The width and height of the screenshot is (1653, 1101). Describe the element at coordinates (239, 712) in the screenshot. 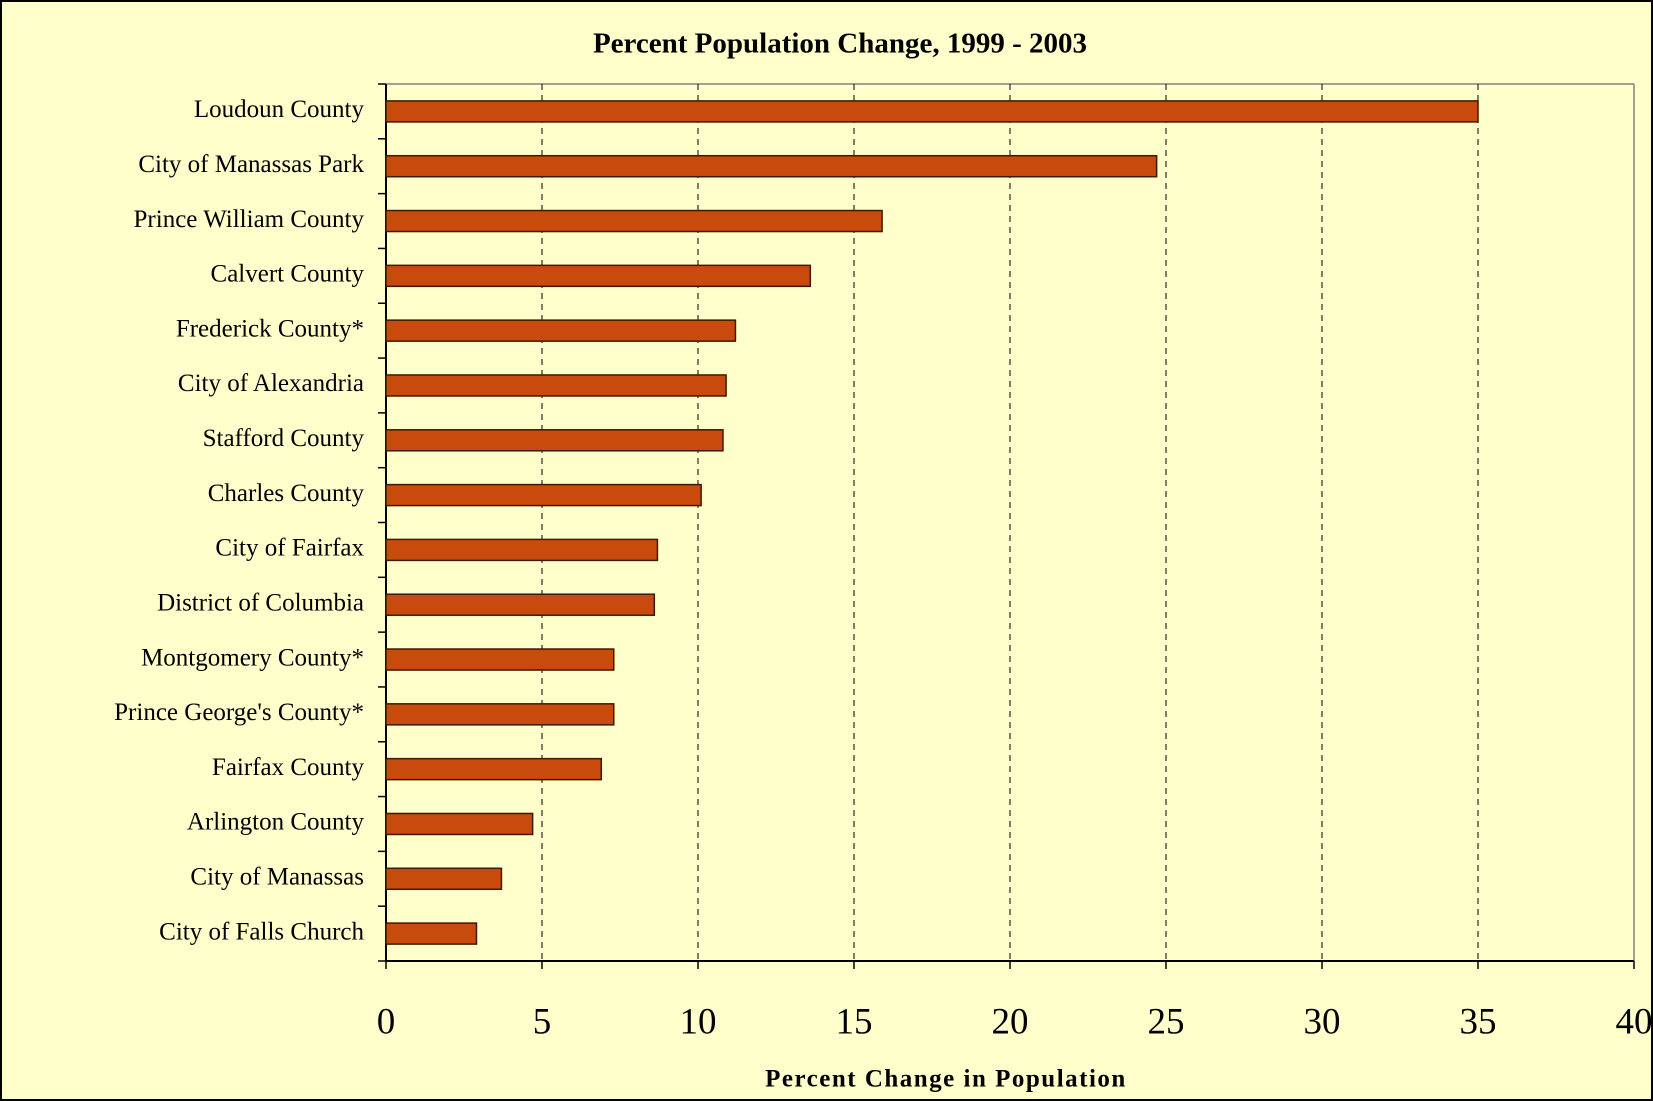

I see `y-tick-label: Prince George's County*` at that location.